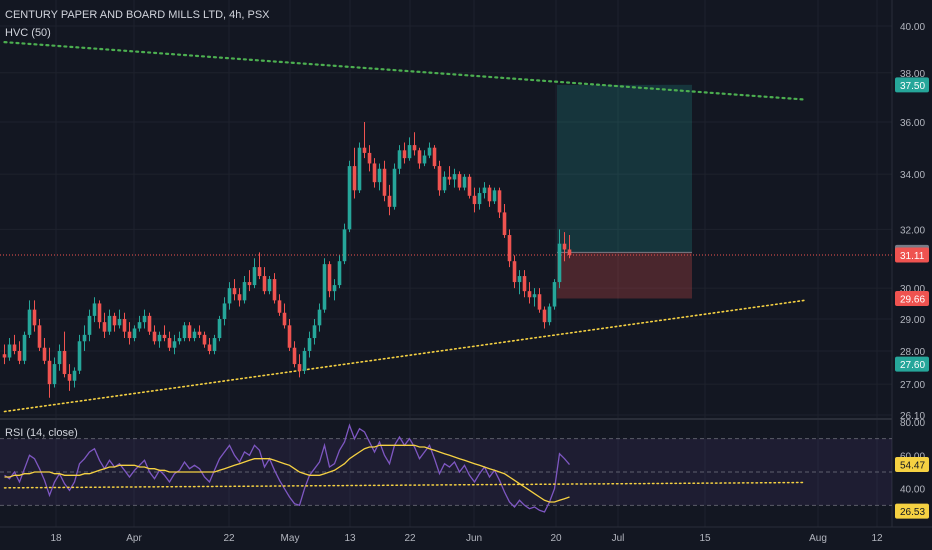 The width and height of the screenshot is (932, 550). I want to click on price-badge-label: 37.50, so click(912, 86).